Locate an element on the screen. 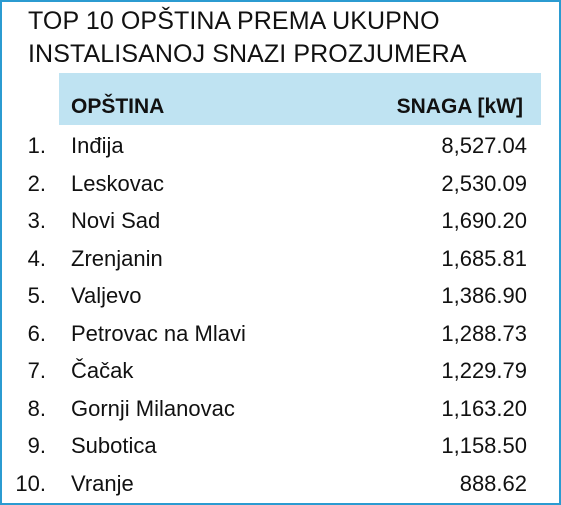 The width and height of the screenshot is (561, 505). table-row: 3. Novi Sad 1,690.20 is located at coordinates (281, 221).